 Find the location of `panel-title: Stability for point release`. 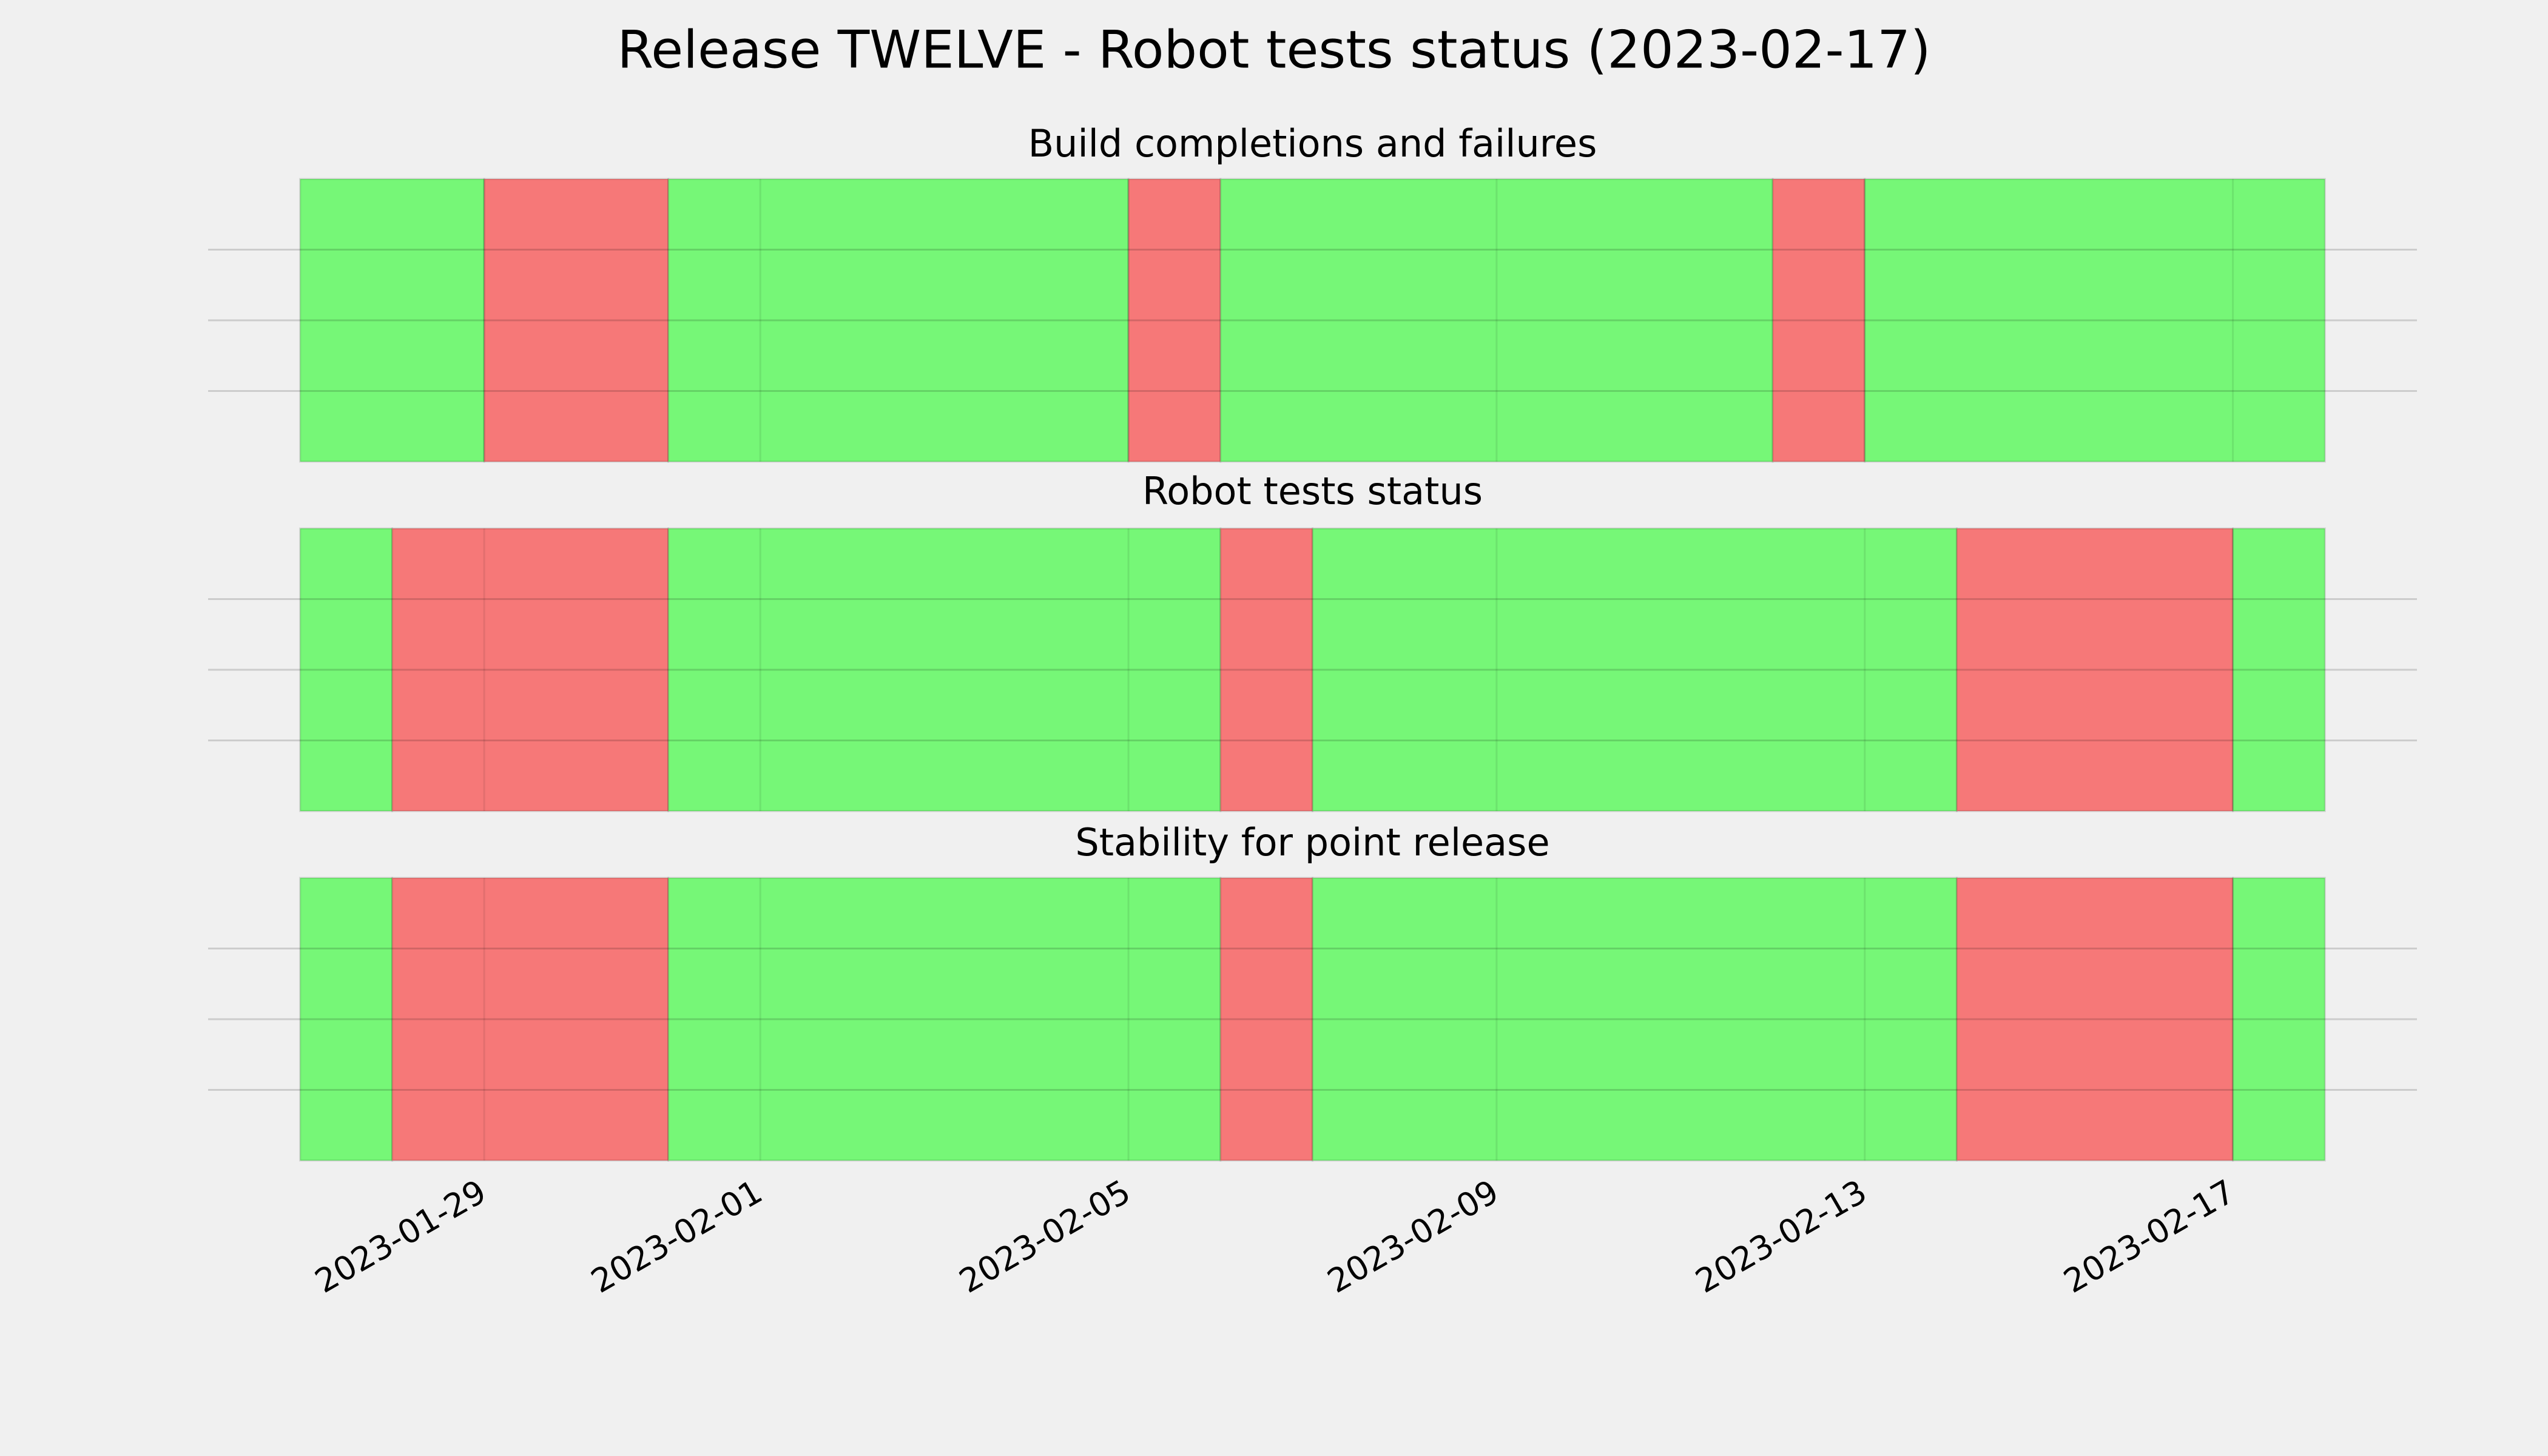

panel-title: Stability for point release is located at coordinates (1312, 842).